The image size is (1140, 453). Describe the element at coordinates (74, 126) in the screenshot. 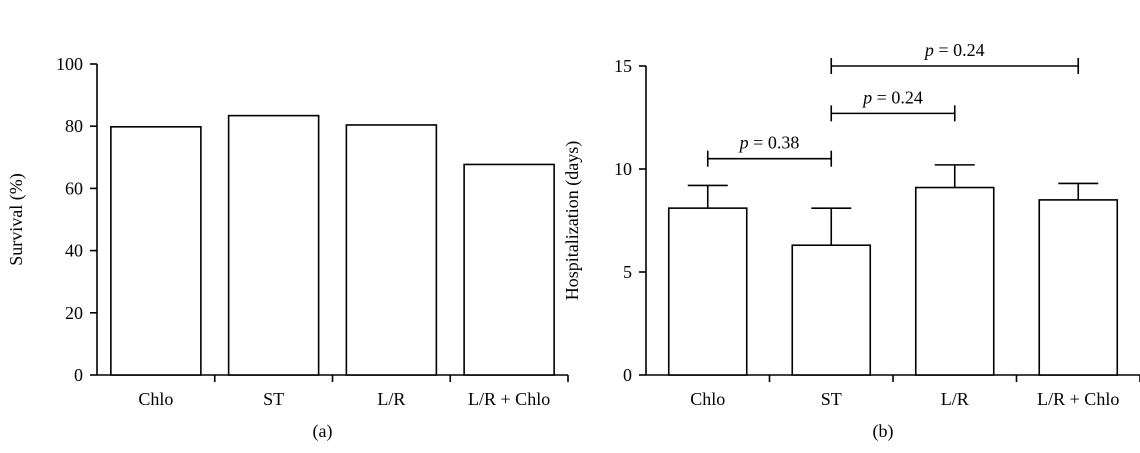

I see `y-tick-label: 80` at that location.